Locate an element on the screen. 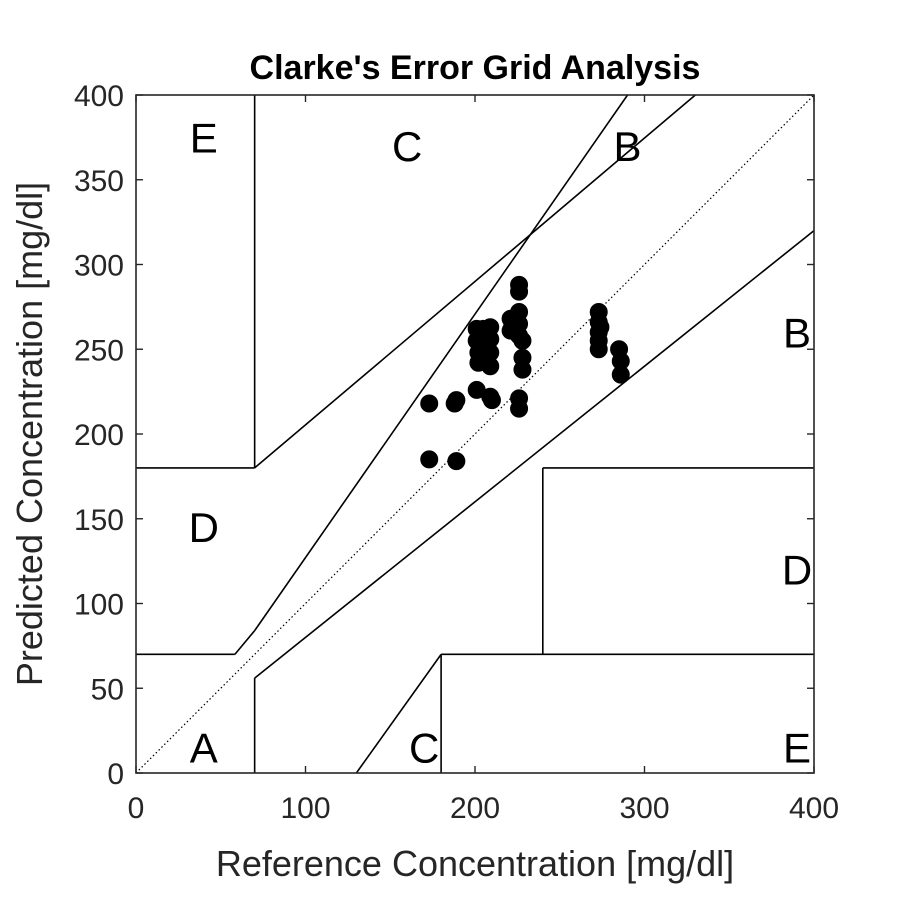  x-tick-label: 400 is located at coordinates (814, 808).